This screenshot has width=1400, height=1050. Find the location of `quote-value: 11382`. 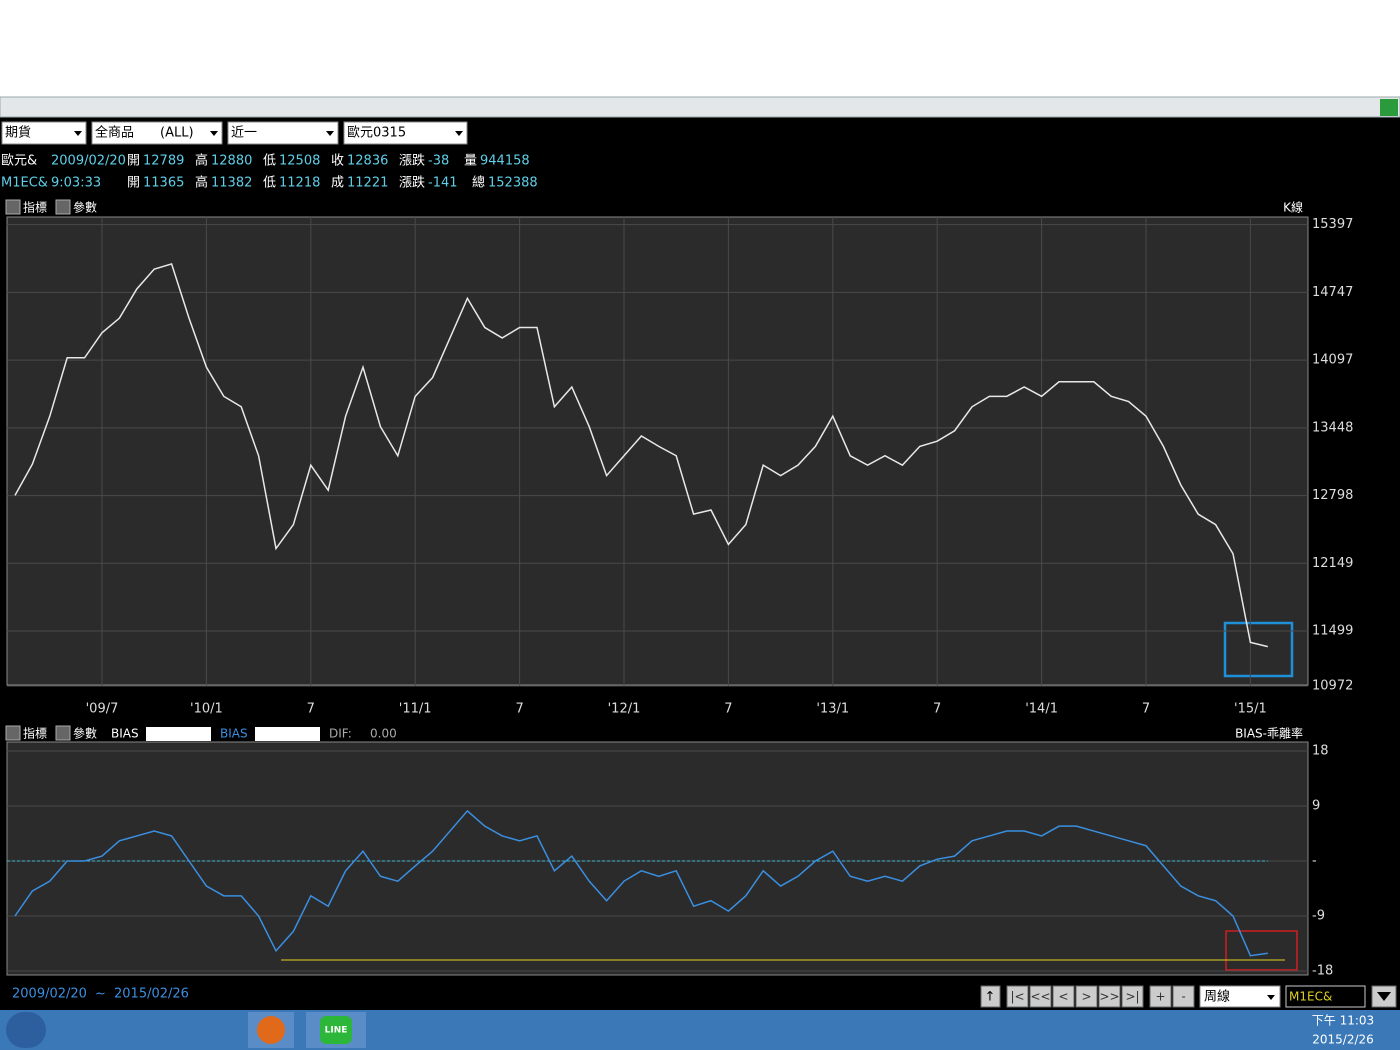

quote-value: 11382 is located at coordinates (231, 183).